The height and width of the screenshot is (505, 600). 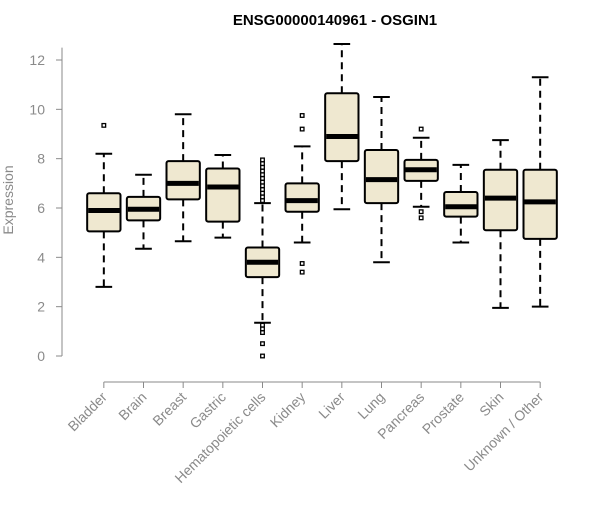 What do you see at coordinates (143, 211) in the screenshot?
I see `box-brain` at bounding box center [143, 211].